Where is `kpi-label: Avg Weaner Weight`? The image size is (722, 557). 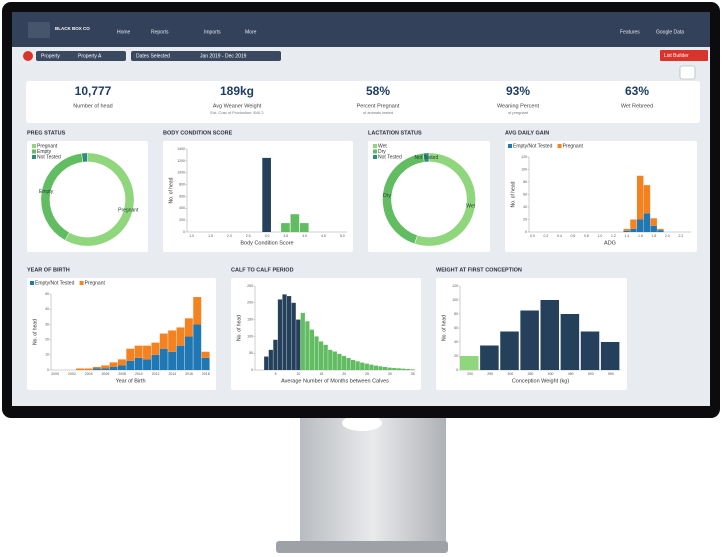 kpi-label: Avg Weaner Weight is located at coordinates (237, 106).